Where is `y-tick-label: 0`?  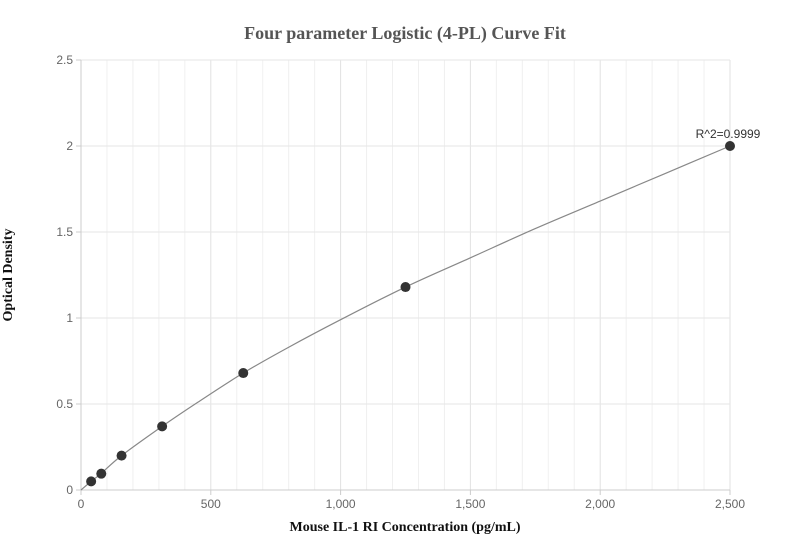
y-tick-label: 0 is located at coordinates (69, 490).